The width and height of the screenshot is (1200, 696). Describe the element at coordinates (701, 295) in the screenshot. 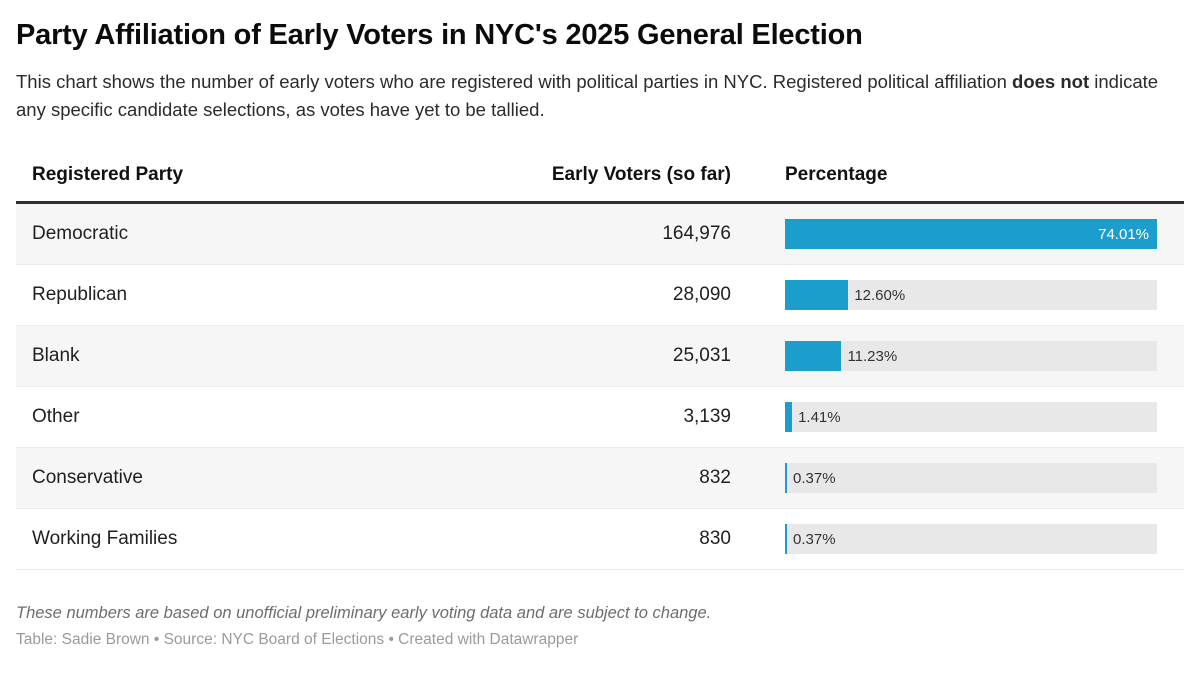

I see `voters-value: 28,090` at that location.